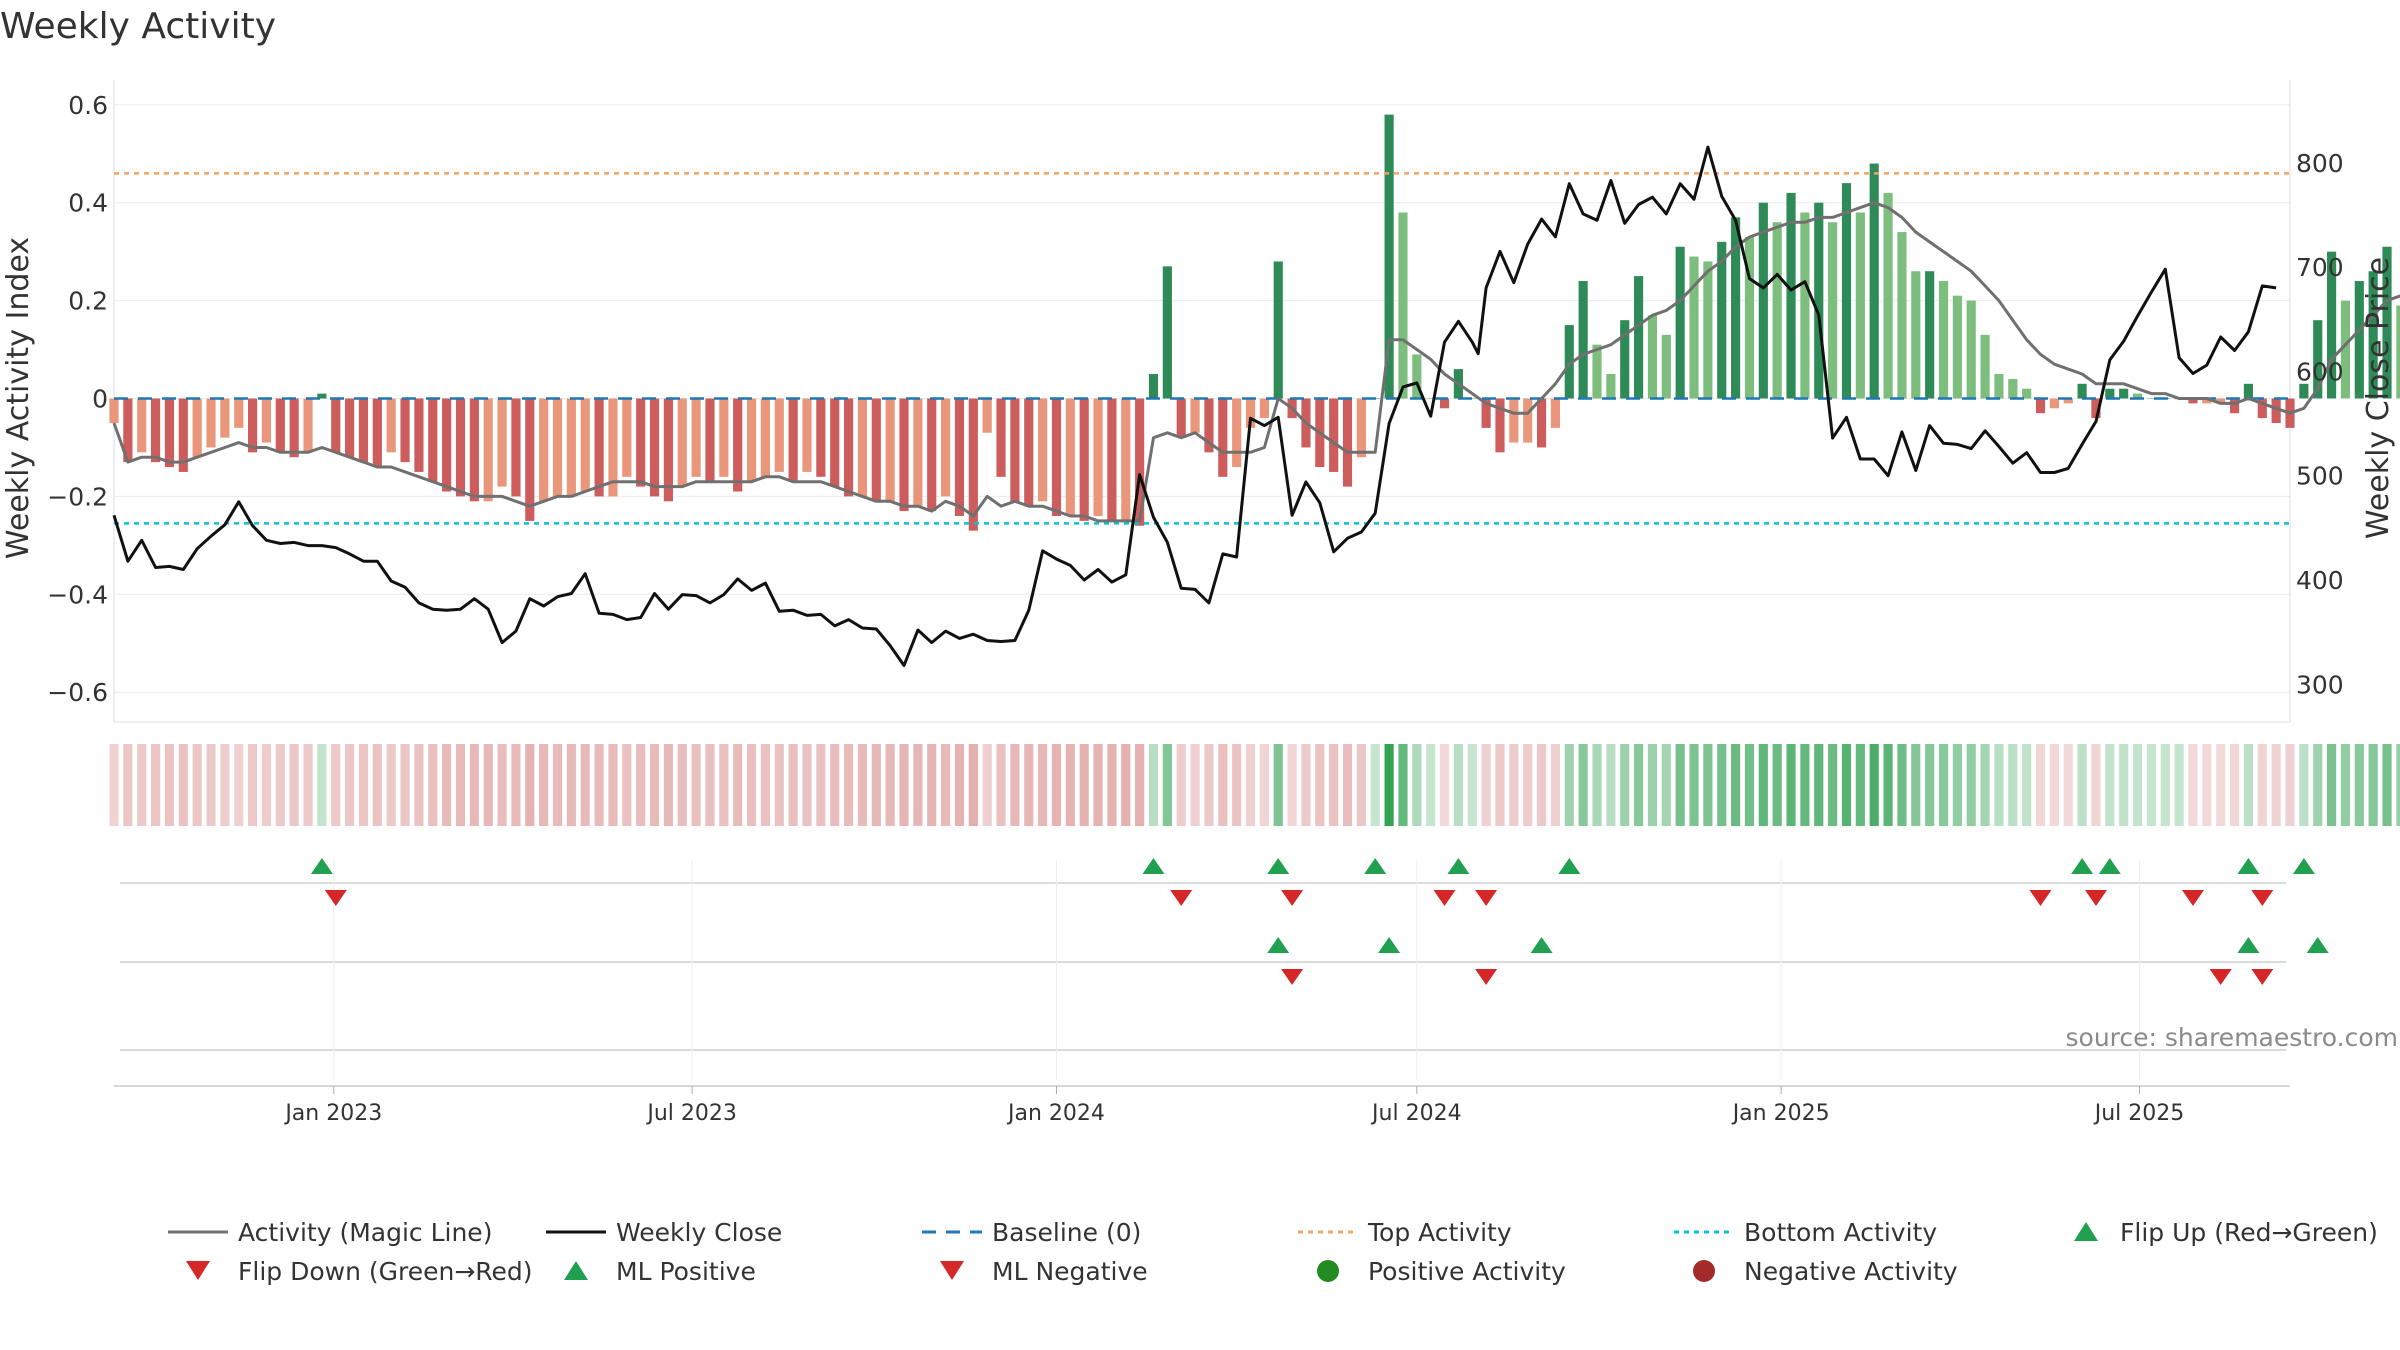  Describe the element at coordinates (1328, 1271) in the screenshot. I see `legend-positive-activity-dot-icon` at that location.